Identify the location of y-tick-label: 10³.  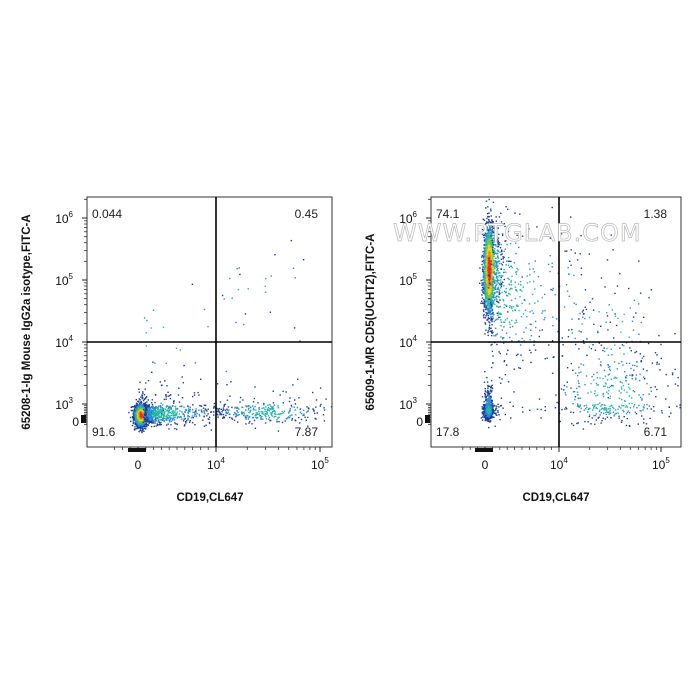
(64, 404).